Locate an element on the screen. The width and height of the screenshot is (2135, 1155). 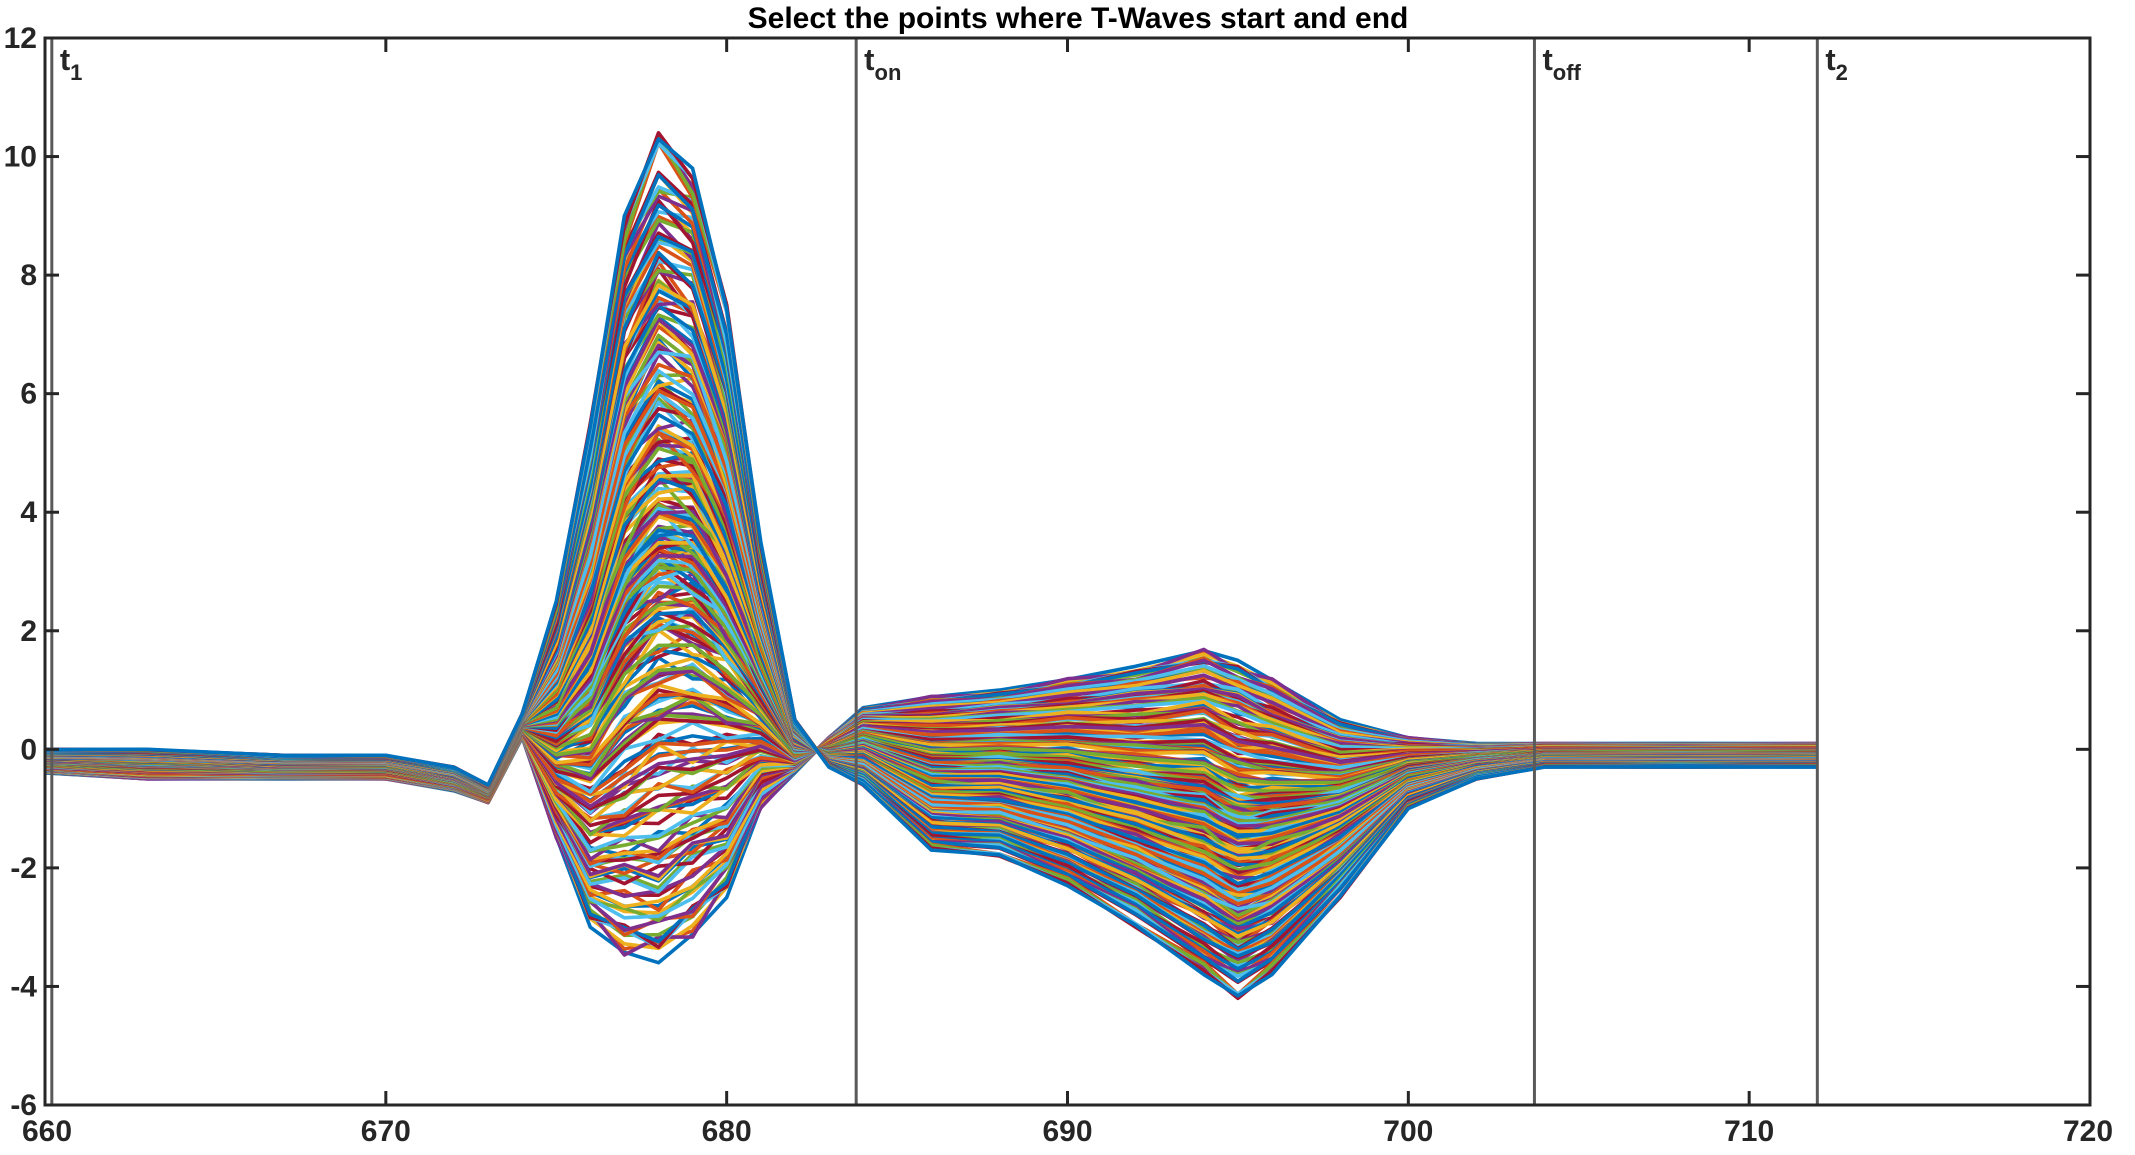
marker-label-sub-toff: off is located at coordinates (1567, 72).